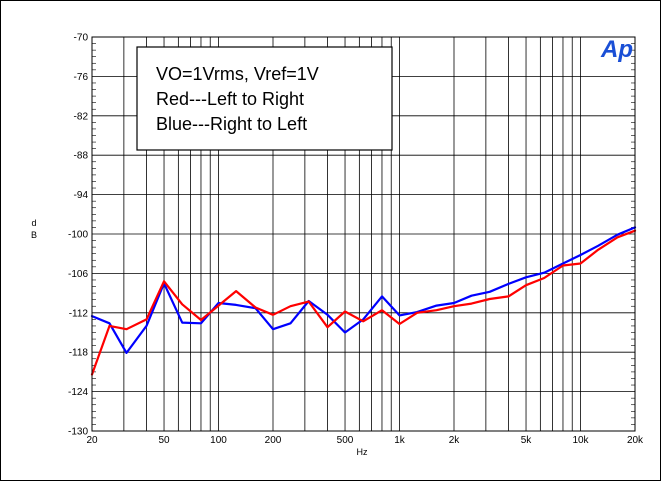 The image size is (661, 481). Describe the element at coordinates (580, 440) in the screenshot. I see `x-tick-label: 10k` at that location.